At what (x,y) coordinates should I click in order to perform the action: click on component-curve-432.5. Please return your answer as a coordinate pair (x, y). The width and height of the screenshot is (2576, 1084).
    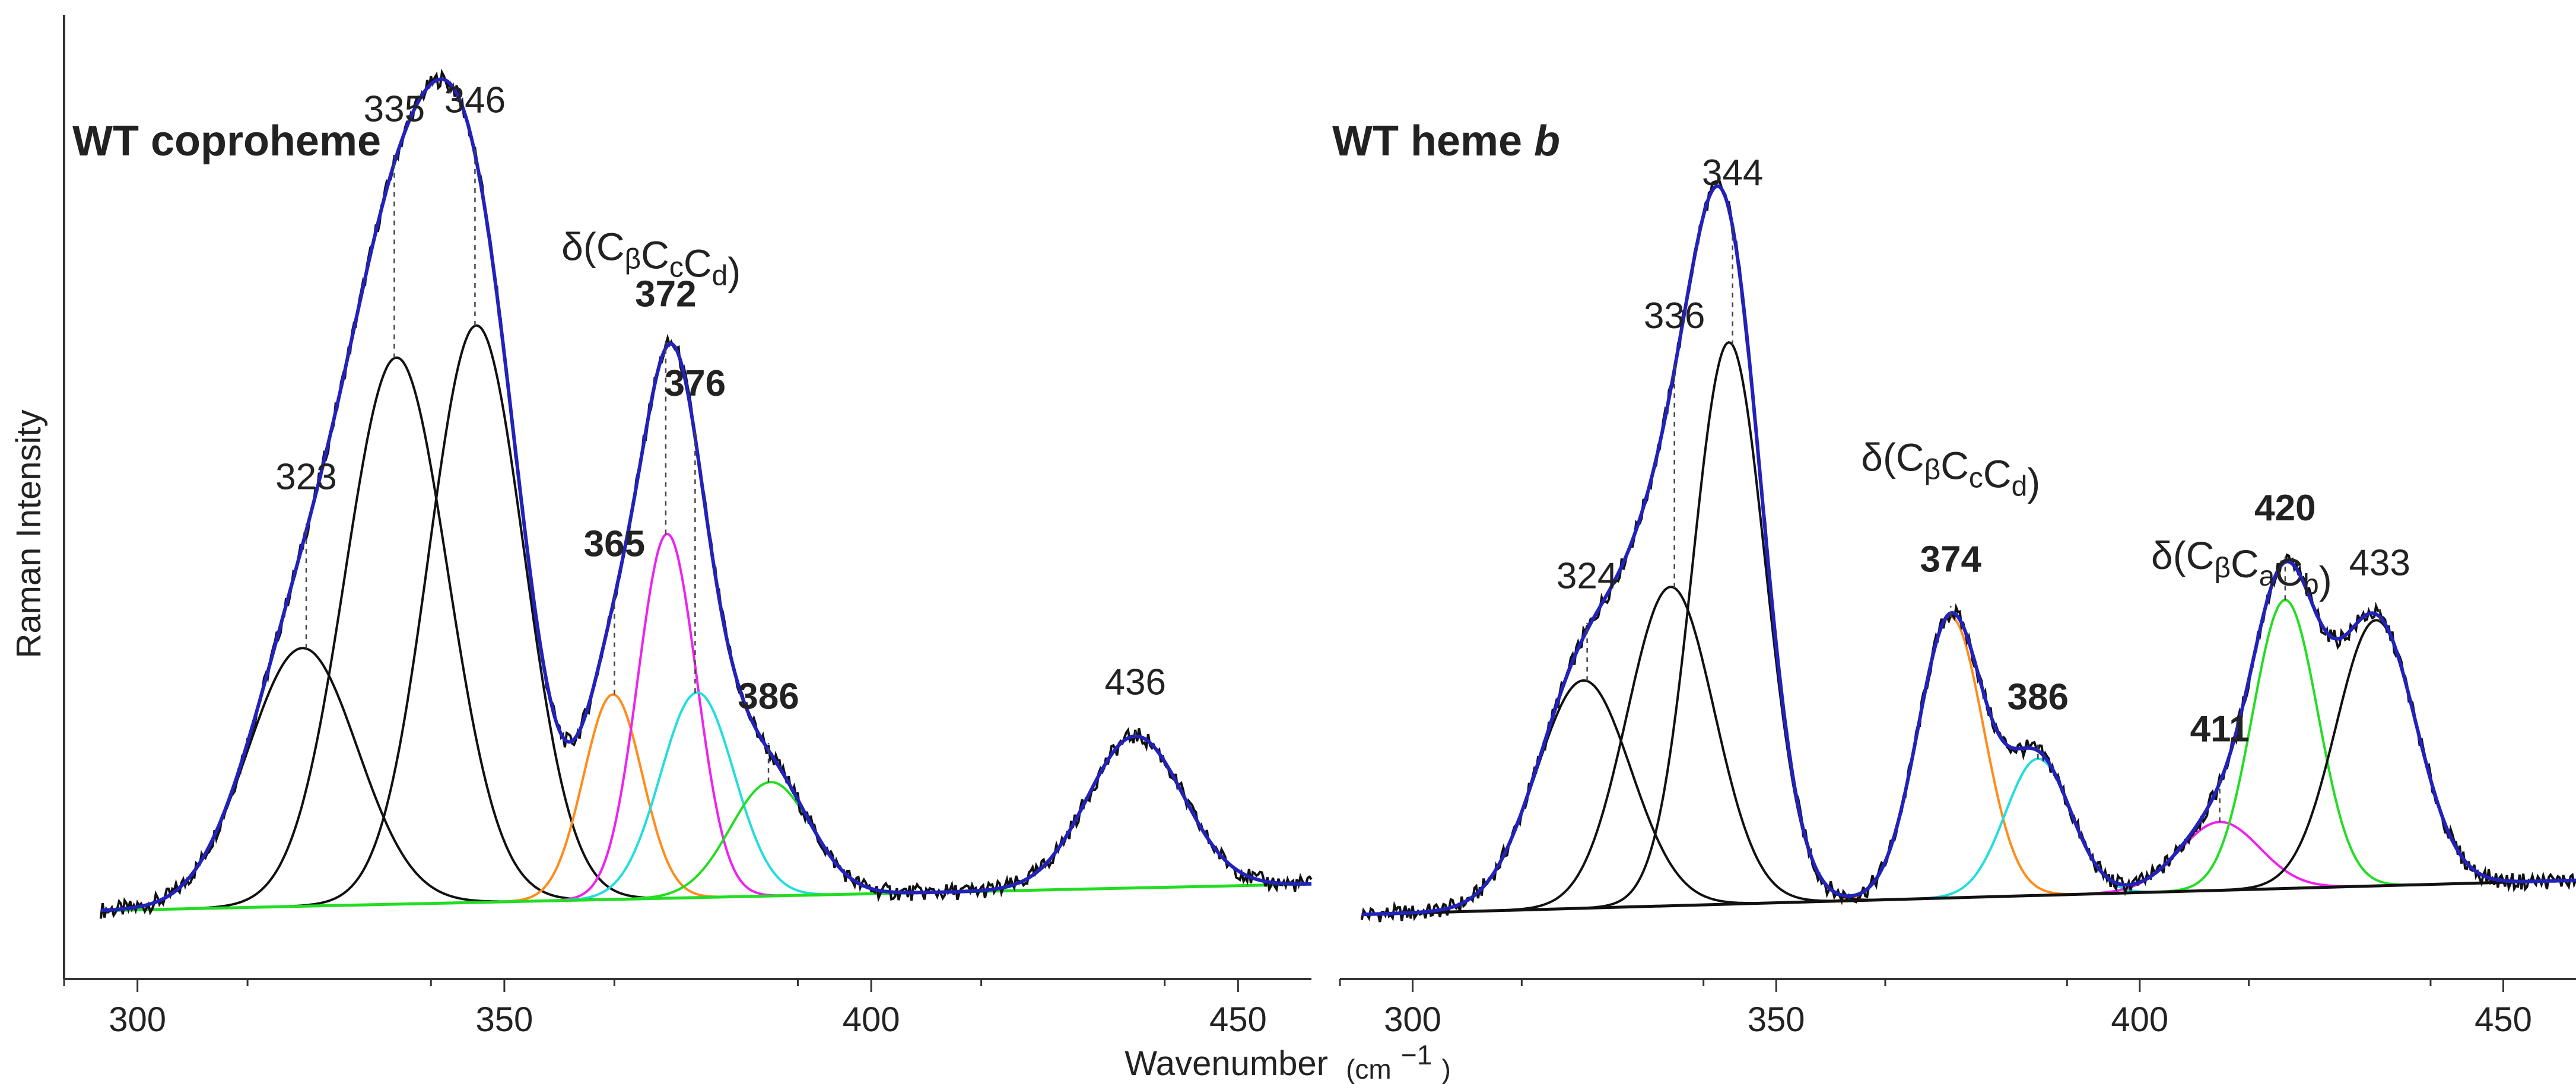
    Looking at the image, I should click on (1968, 767).